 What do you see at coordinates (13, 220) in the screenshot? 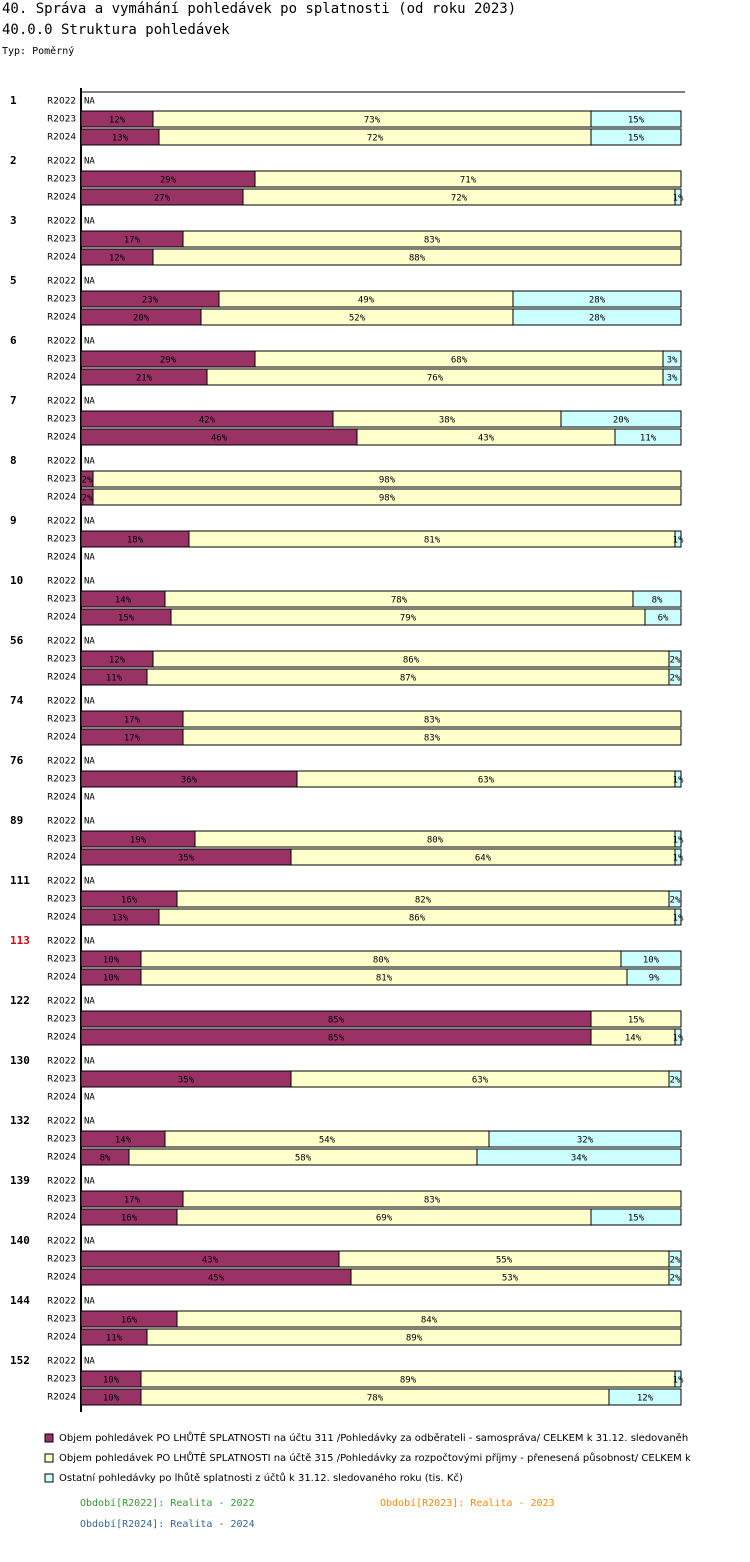
I see `group-label: 3` at bounding box center [13, 220].